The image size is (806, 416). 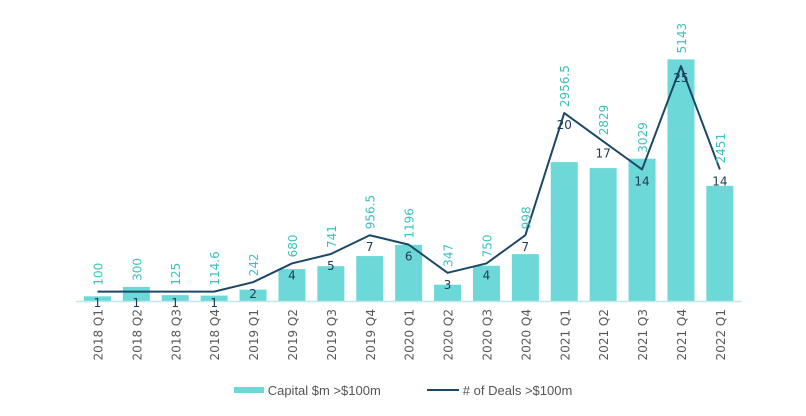 I want to click on capital-label: 114.6, so click(x=215, y=268).